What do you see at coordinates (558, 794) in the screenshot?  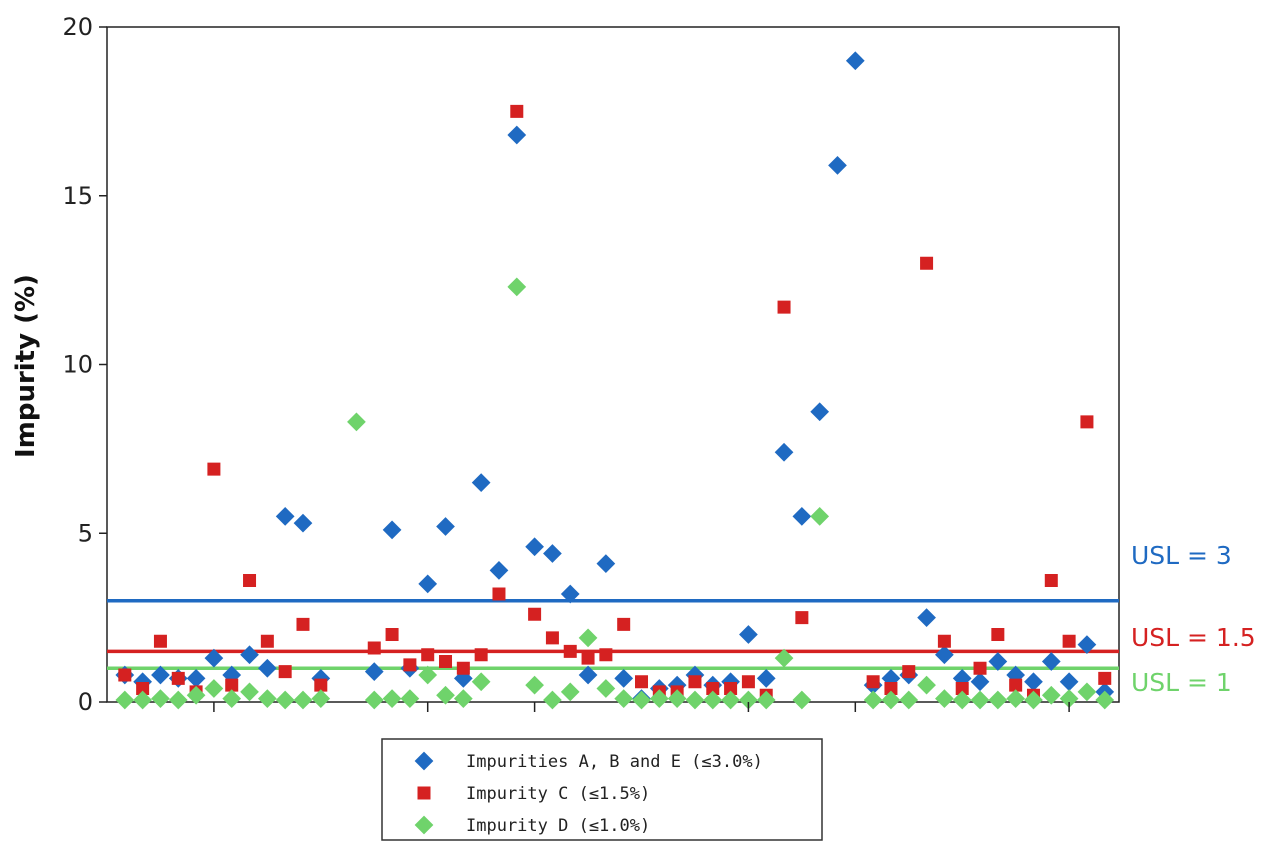 I see `legend-entry-label: Impurity C (≤1.5%)` at bounding box center [558, 794].